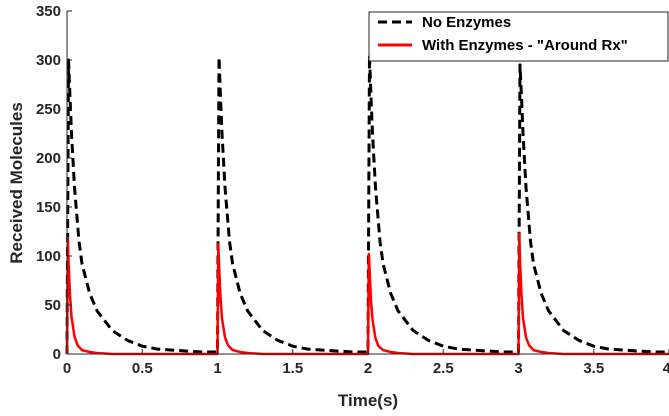 The height and width of the screenshot is (416, 669). I want to click on x-tick-label: 3, so click(518, 368).